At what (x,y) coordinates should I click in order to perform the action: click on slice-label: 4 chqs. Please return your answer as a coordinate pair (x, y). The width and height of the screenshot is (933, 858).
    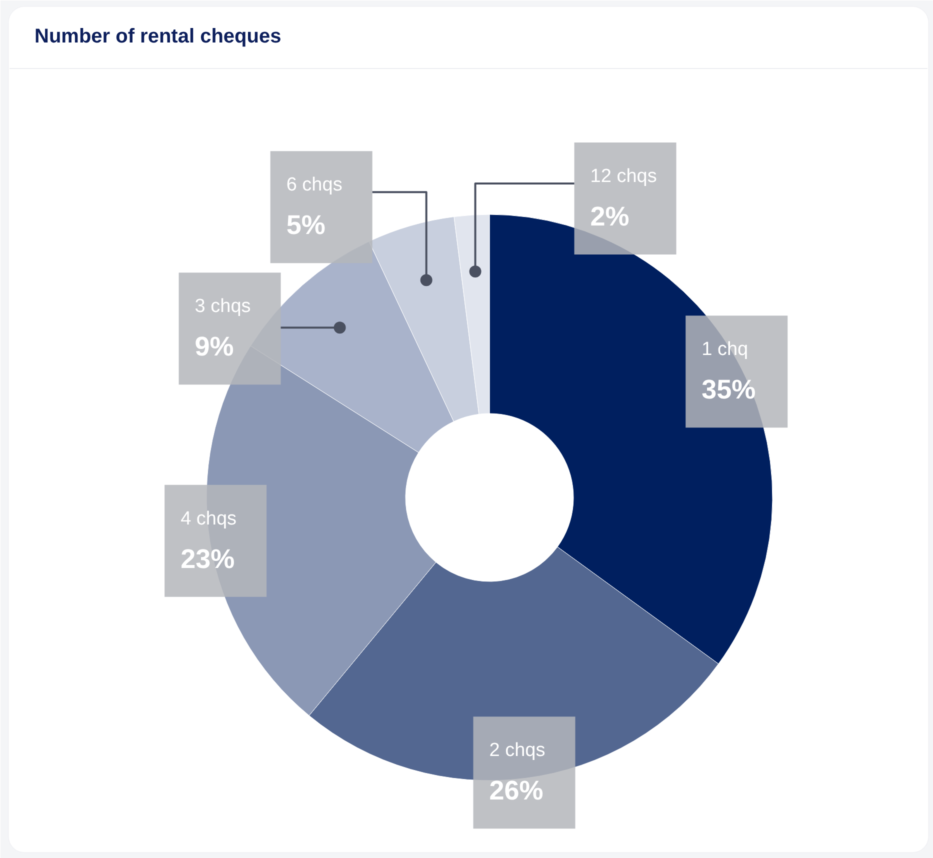
    Looking at the image, I should click on (208, 519).